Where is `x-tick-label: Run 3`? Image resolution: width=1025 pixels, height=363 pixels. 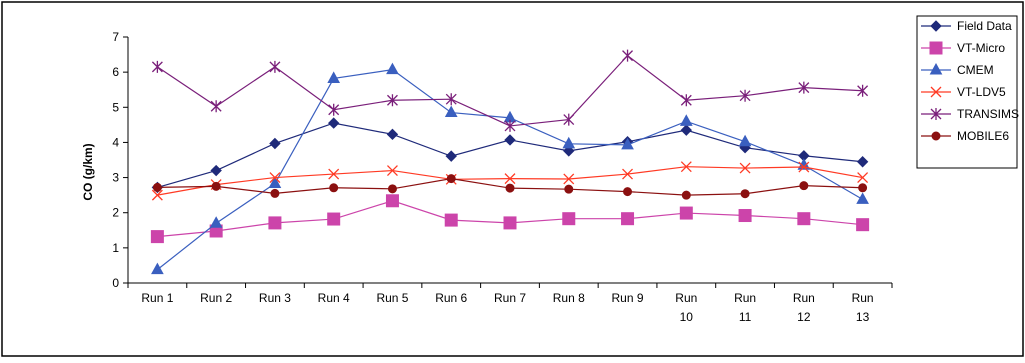 x-tick-label: Run 3 is located at coordinates (275, 298).